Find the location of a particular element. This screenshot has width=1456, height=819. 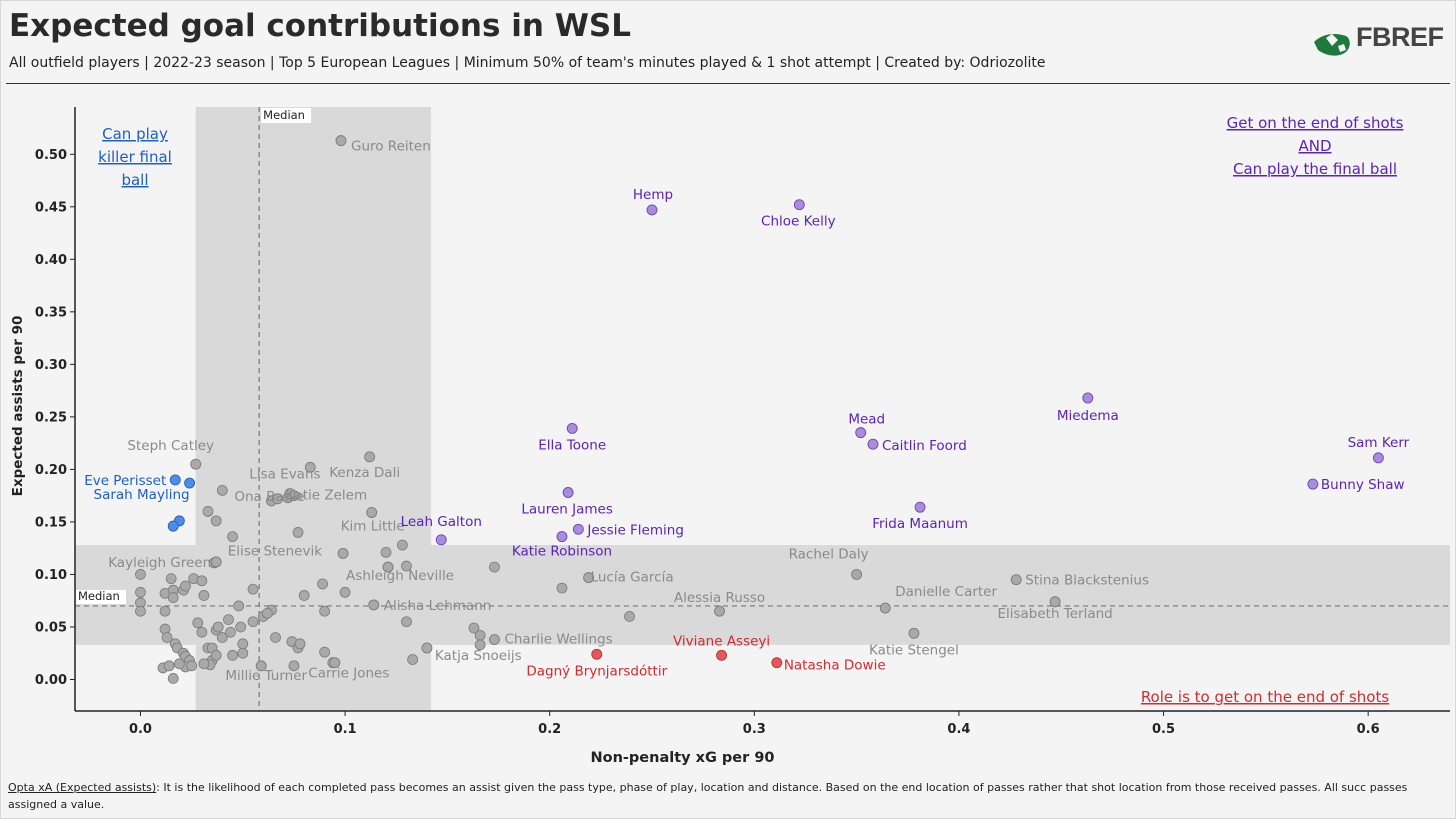

median-label-y: Median is located at coordinates (99, 596).